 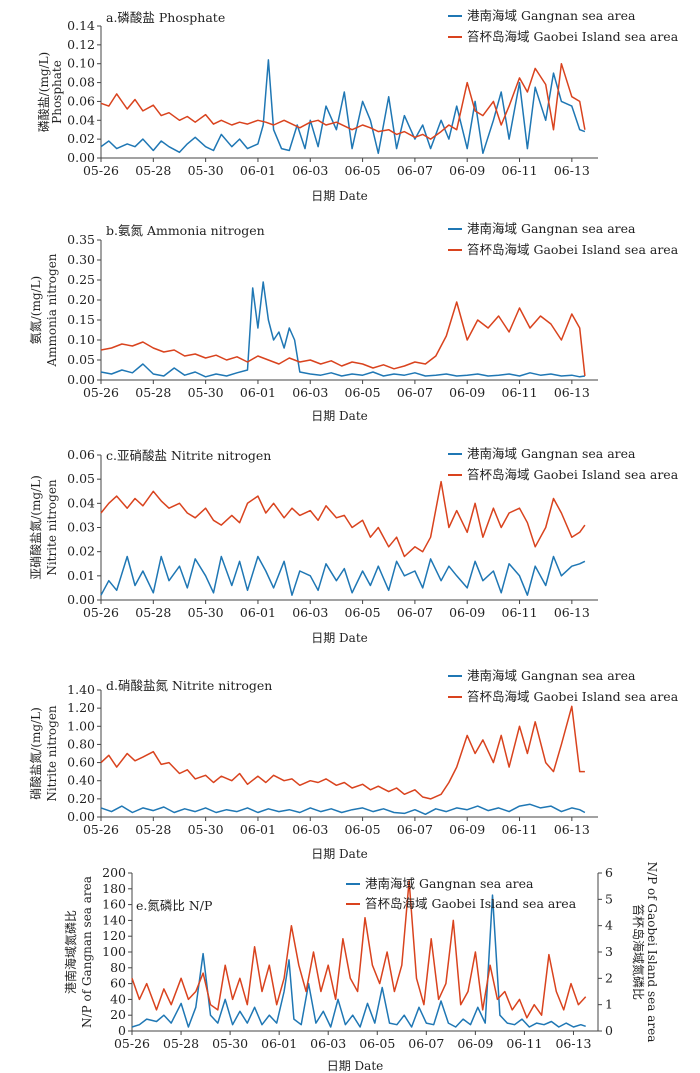 I want to click on panel-title: d.硝酸盐氮 Nitrite nitrogen, so click(x=189, y=685).